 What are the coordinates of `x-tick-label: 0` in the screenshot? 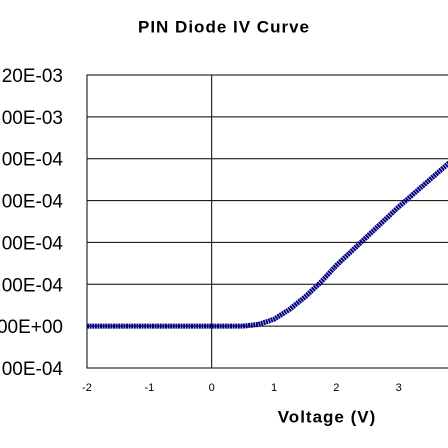 It's located at (212, 388).